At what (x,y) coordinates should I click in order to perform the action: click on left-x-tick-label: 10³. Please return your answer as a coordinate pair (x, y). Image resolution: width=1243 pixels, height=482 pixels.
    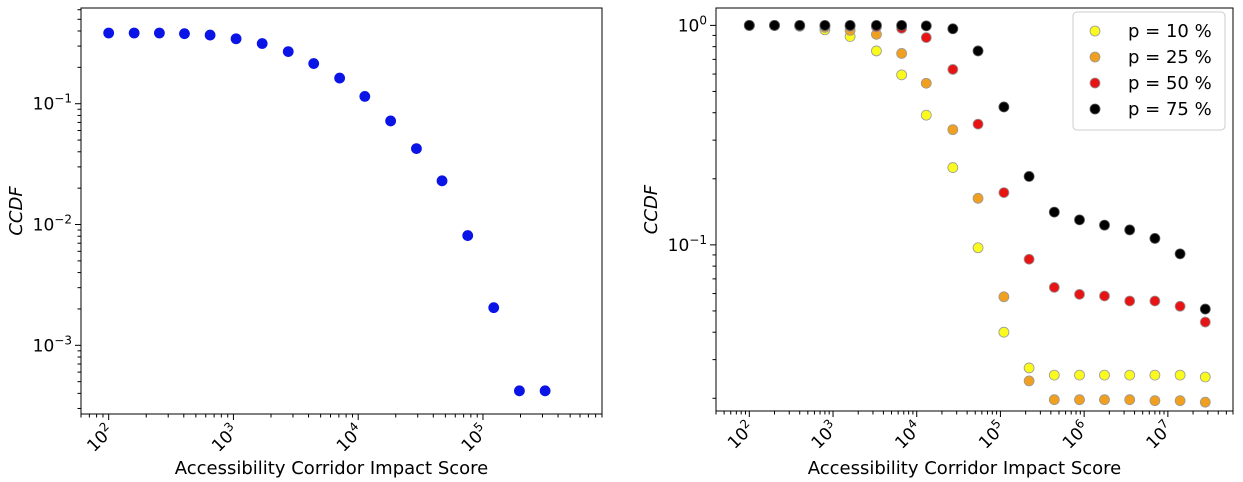
    Looking at the image, I should click on (224, 437).